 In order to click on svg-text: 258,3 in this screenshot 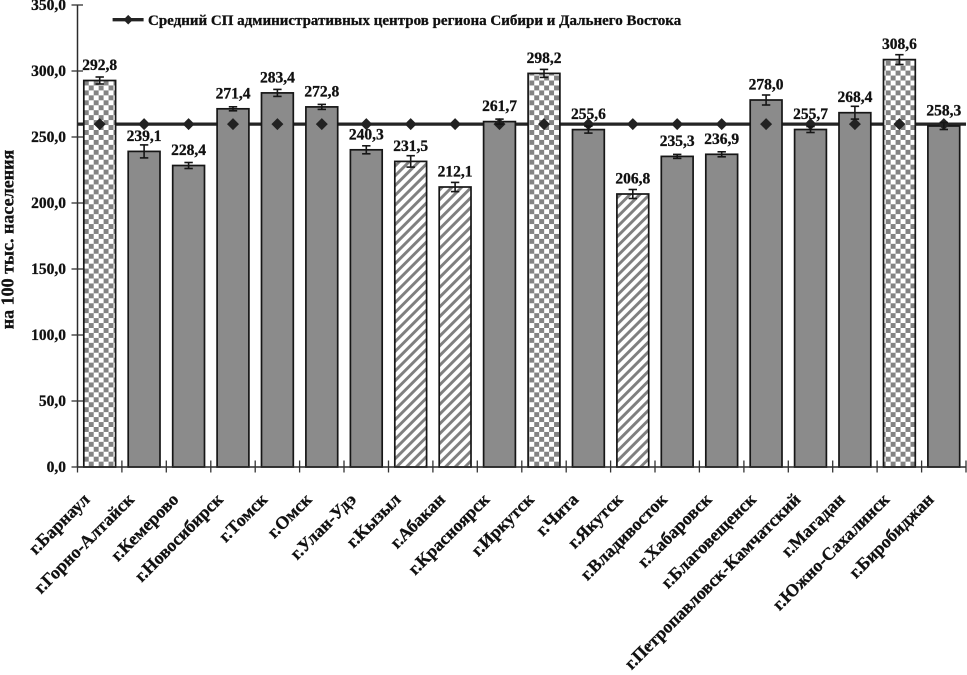, I will do `click(943, 111)`.